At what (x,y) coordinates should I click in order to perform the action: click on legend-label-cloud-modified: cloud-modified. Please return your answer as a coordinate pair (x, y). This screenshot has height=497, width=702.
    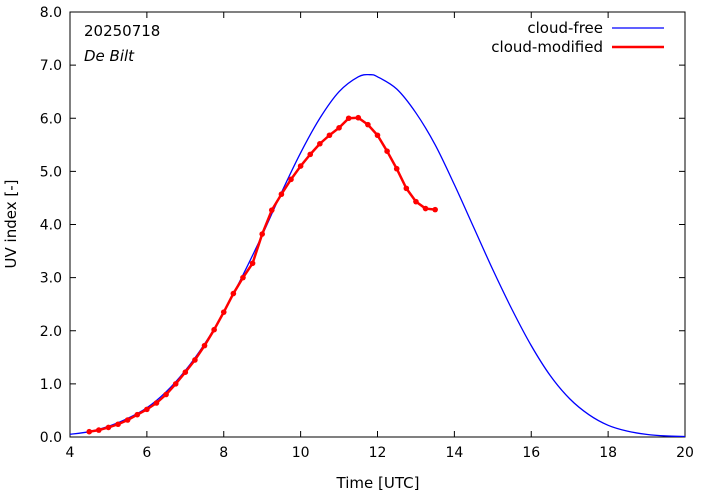
    Looking at the image, I should click on (547, 47).